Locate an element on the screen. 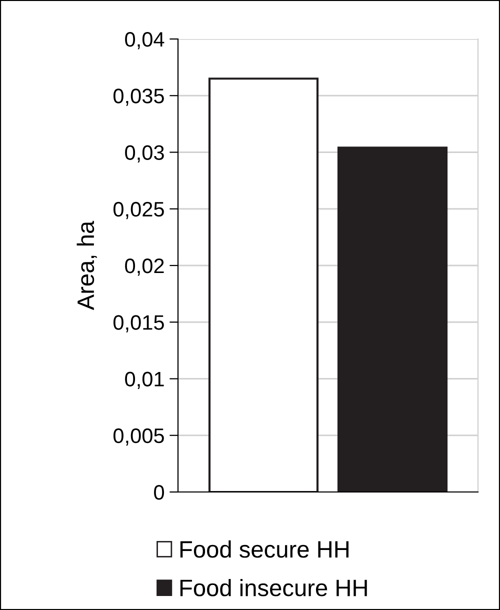  y-tick-label: 0 is located at coordinates (159, 492).